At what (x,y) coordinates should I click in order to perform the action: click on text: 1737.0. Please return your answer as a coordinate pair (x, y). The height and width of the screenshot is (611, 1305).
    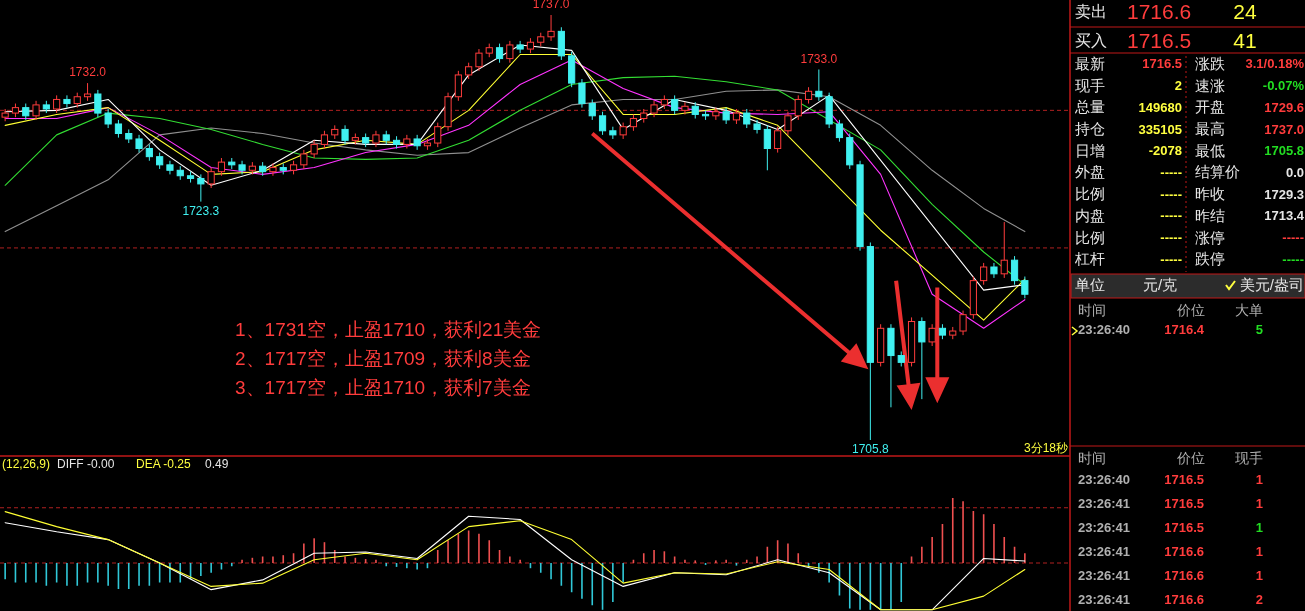
    Looking at the image, I should click on (1284, 129).